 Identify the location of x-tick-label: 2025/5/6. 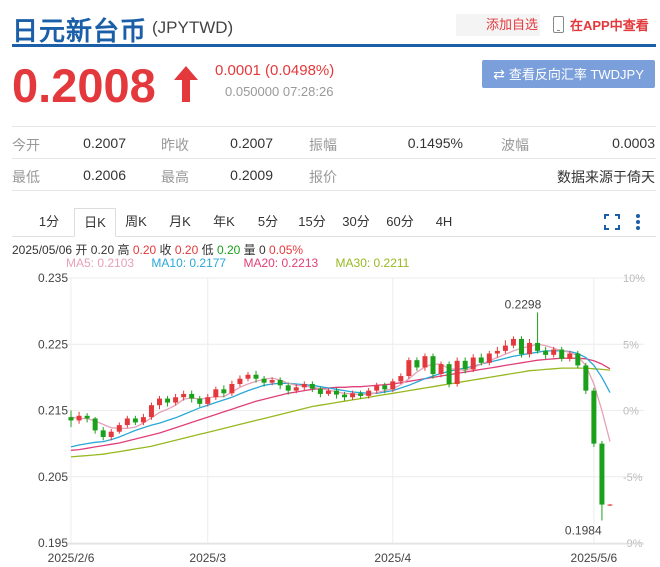
(594, 558).